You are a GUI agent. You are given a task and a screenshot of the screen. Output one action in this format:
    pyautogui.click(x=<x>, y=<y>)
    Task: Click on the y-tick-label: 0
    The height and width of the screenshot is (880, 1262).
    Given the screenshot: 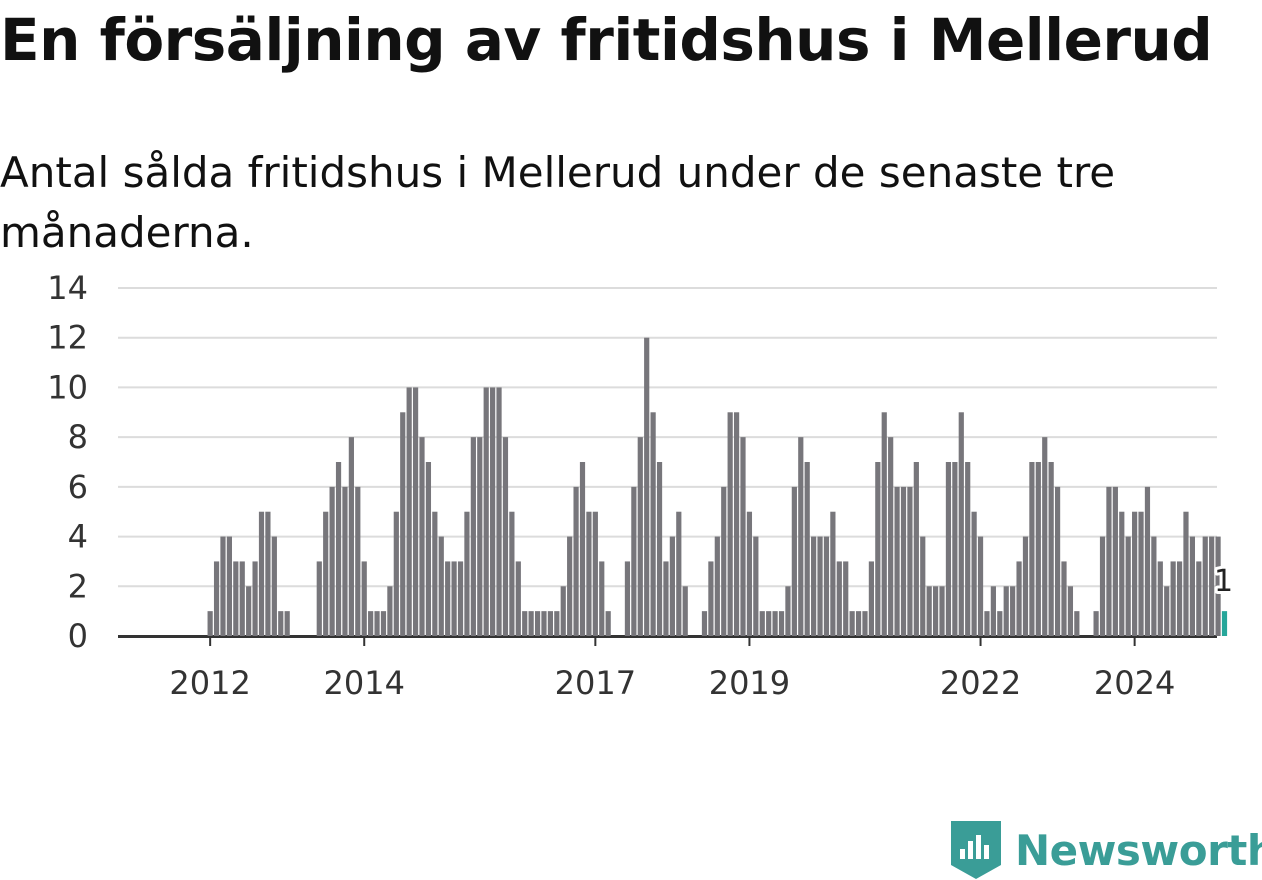 What is the action you would take?
    pyautogui.click(x=78, y=636)
    